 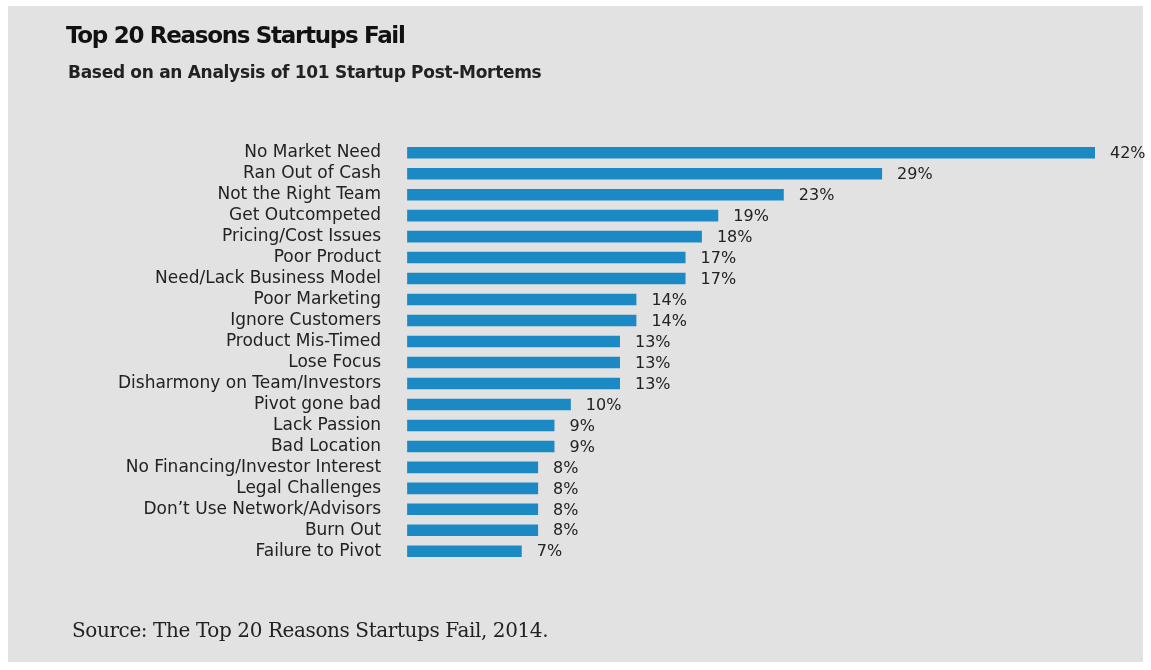 What do you see at coordinates (235, 35) in the screenshot?
I see `chart-title: Top 20 Reasons Startups Fail` at bounding box center [235, 35].